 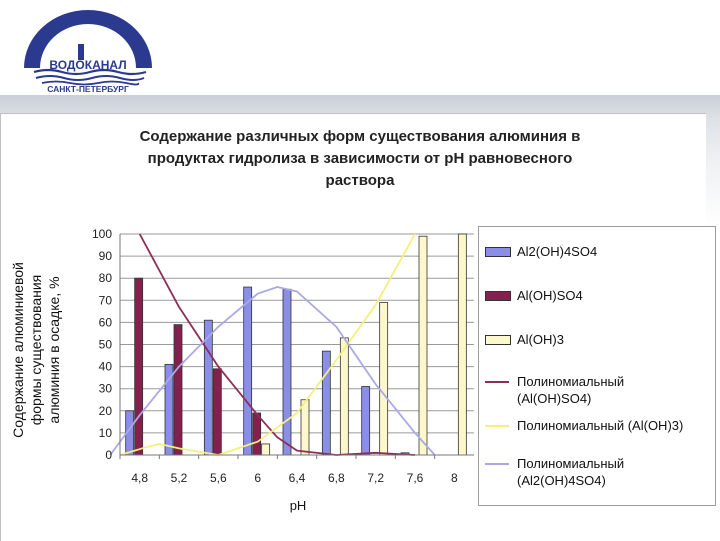 What do you see at coordinates (297, 478) in the screenshot?
I see `x-tick-label: 6,4` at bounding box center [297, 478].